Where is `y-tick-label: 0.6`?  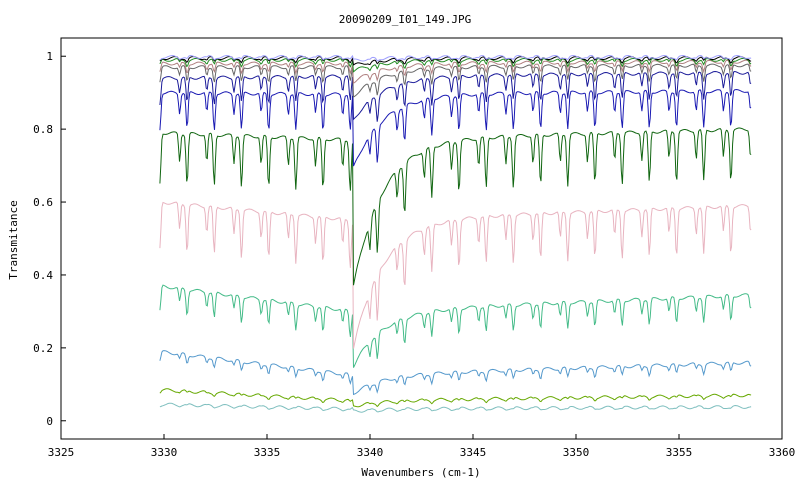
y-tick-label: 0.6 is located at coordinates (43, 202).